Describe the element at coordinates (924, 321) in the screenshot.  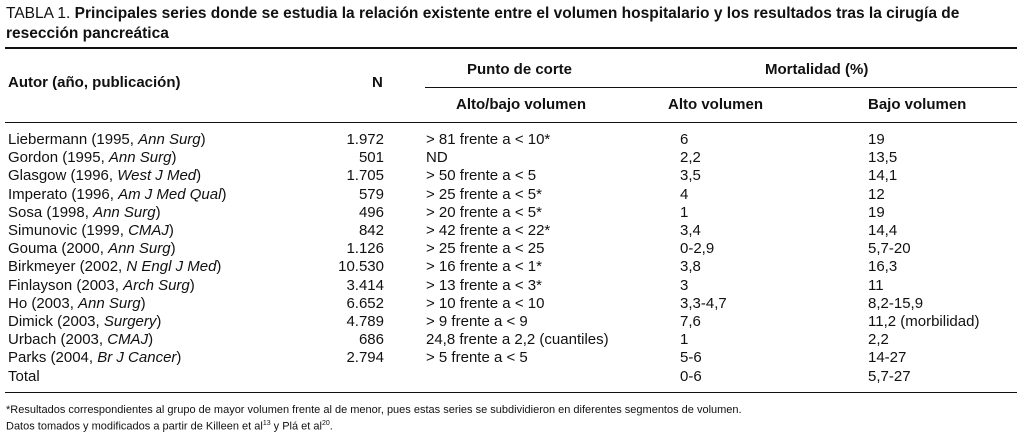
I see `low-cell: 11,2 (morbilidad)` at that location.